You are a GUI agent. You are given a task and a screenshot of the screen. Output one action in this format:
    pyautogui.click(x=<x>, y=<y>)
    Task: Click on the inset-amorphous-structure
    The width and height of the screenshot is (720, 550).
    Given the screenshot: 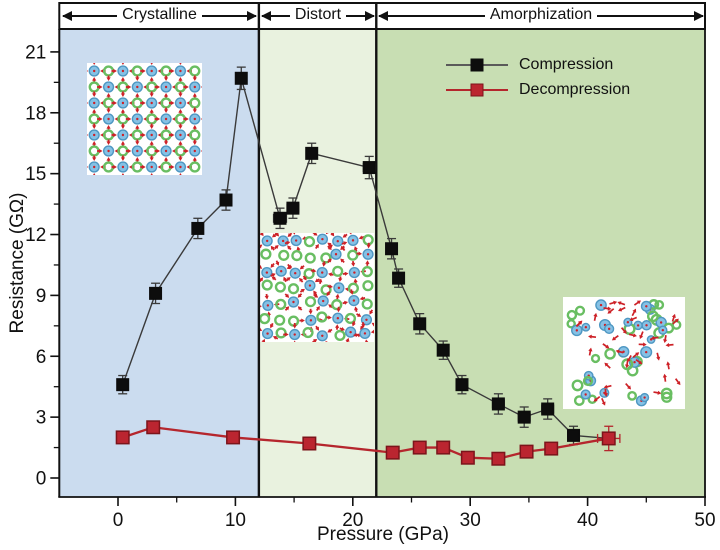 What is the action you would take?
    pyautogui.click(x=624, y=353)
    